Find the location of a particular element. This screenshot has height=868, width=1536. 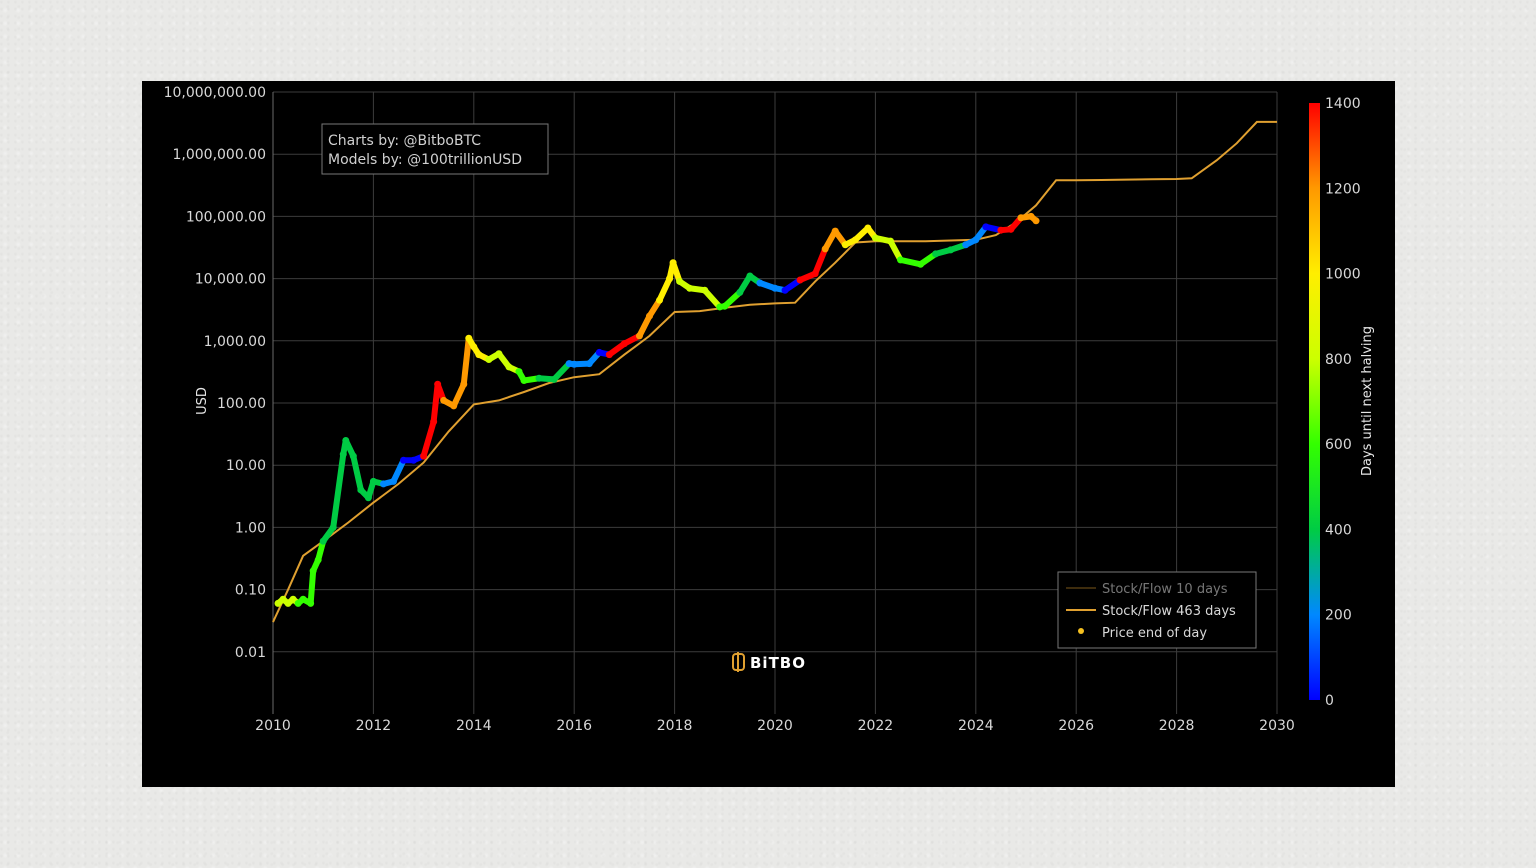

y-tick-label: 1,000.00 is located at coordinates (235, 342).